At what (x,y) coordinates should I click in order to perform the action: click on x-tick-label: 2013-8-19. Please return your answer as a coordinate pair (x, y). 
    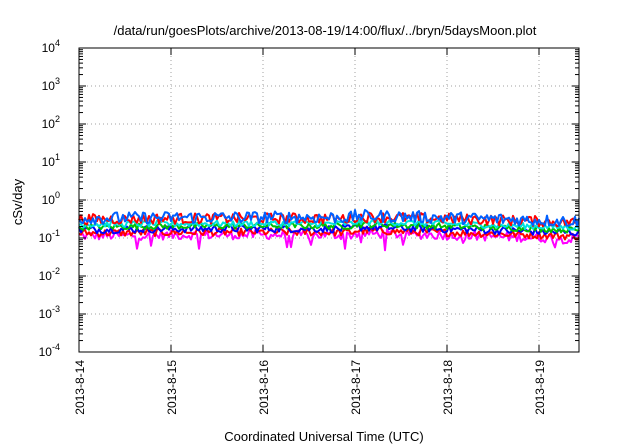
    Looking at the image, I should click on (540, 387).